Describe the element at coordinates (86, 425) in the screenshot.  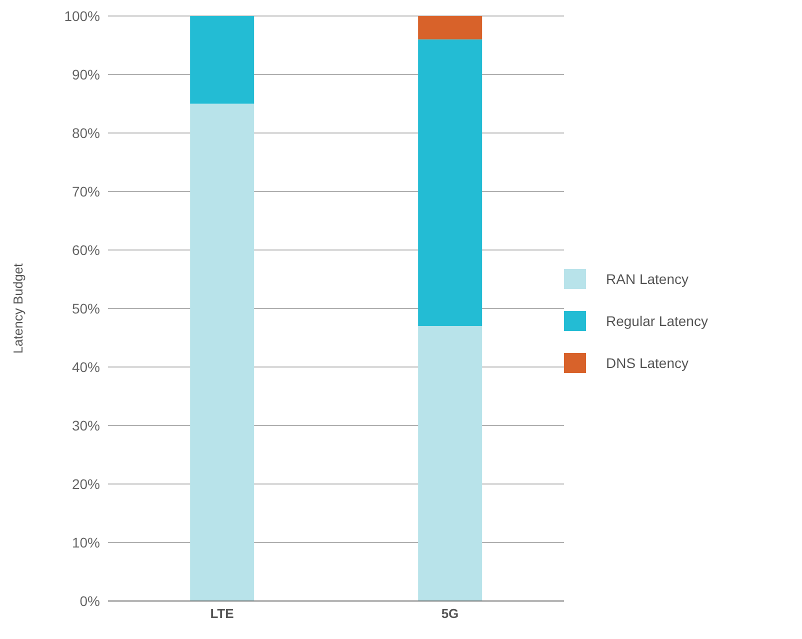
I see `y-tick-label: 30%` at that location.